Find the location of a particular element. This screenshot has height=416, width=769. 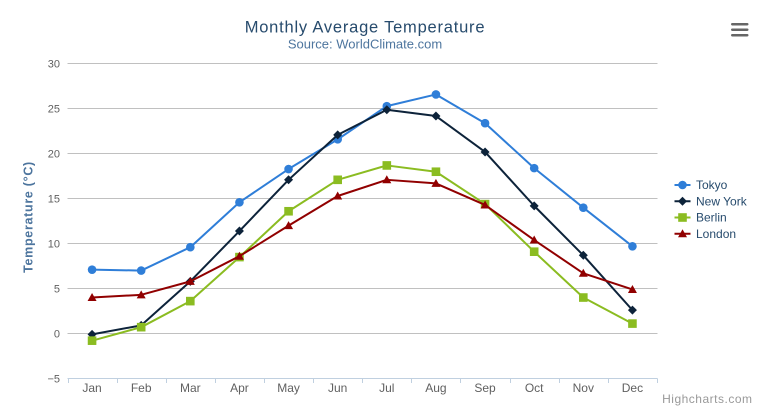

svg-text: −5 is located at coordinates (53, 380).